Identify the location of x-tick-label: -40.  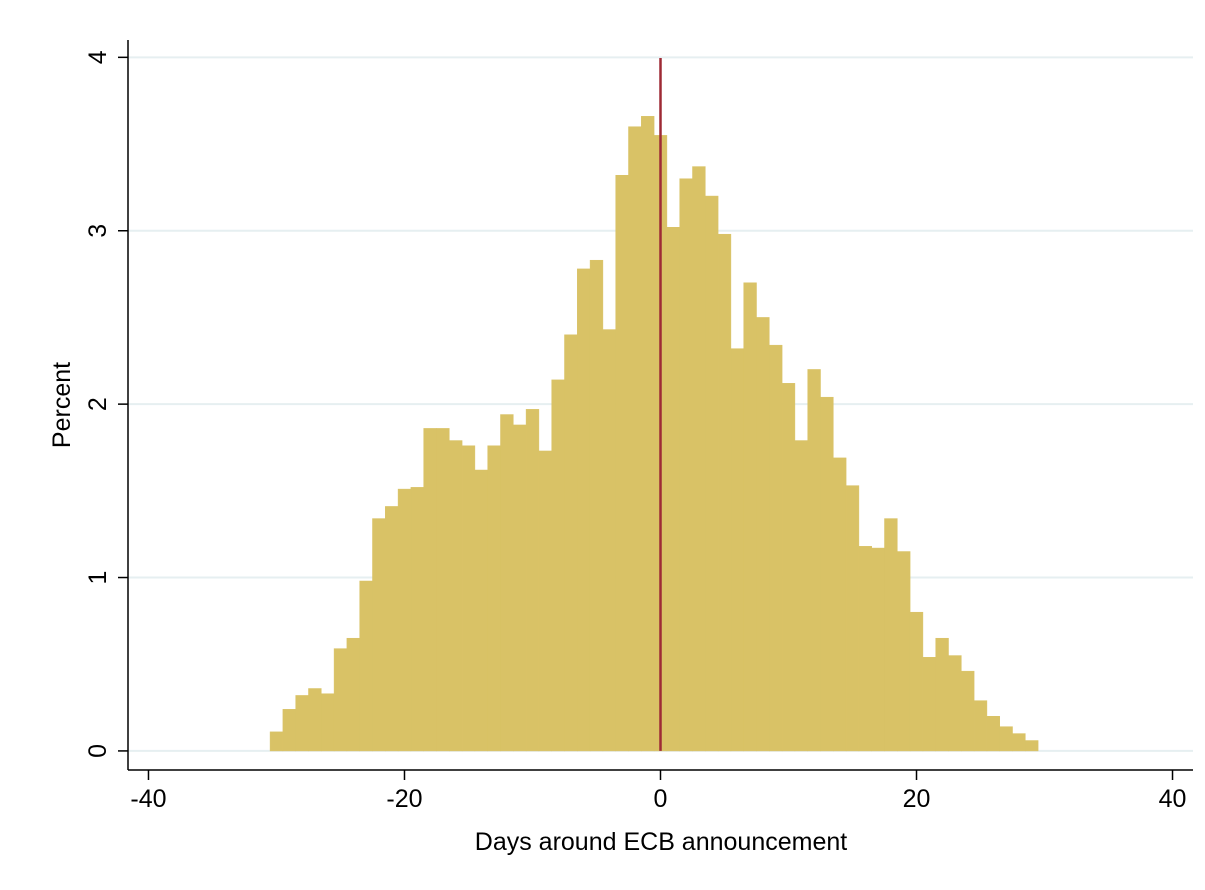
(148, 799).